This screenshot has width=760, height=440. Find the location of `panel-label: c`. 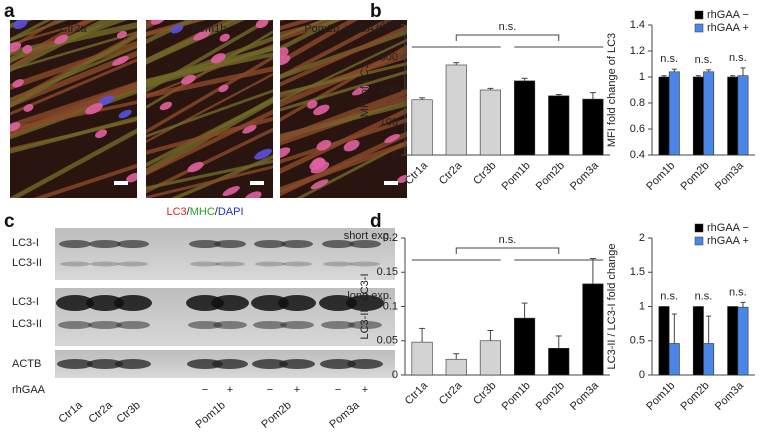

panel-label: c is located at coordinates (9, 221).